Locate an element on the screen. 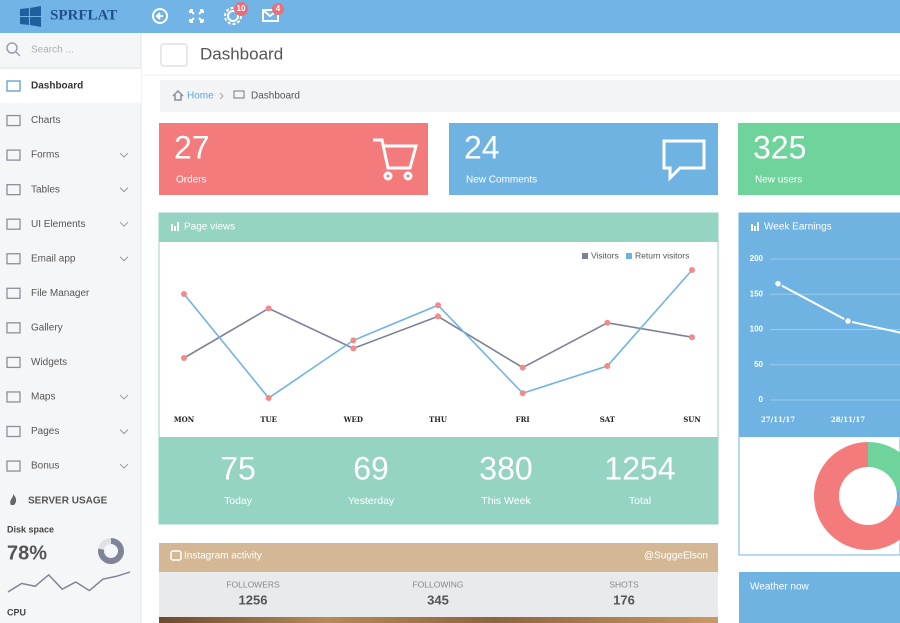  x-tick-label: 27/11/17 is located at coordinates (778, 419).